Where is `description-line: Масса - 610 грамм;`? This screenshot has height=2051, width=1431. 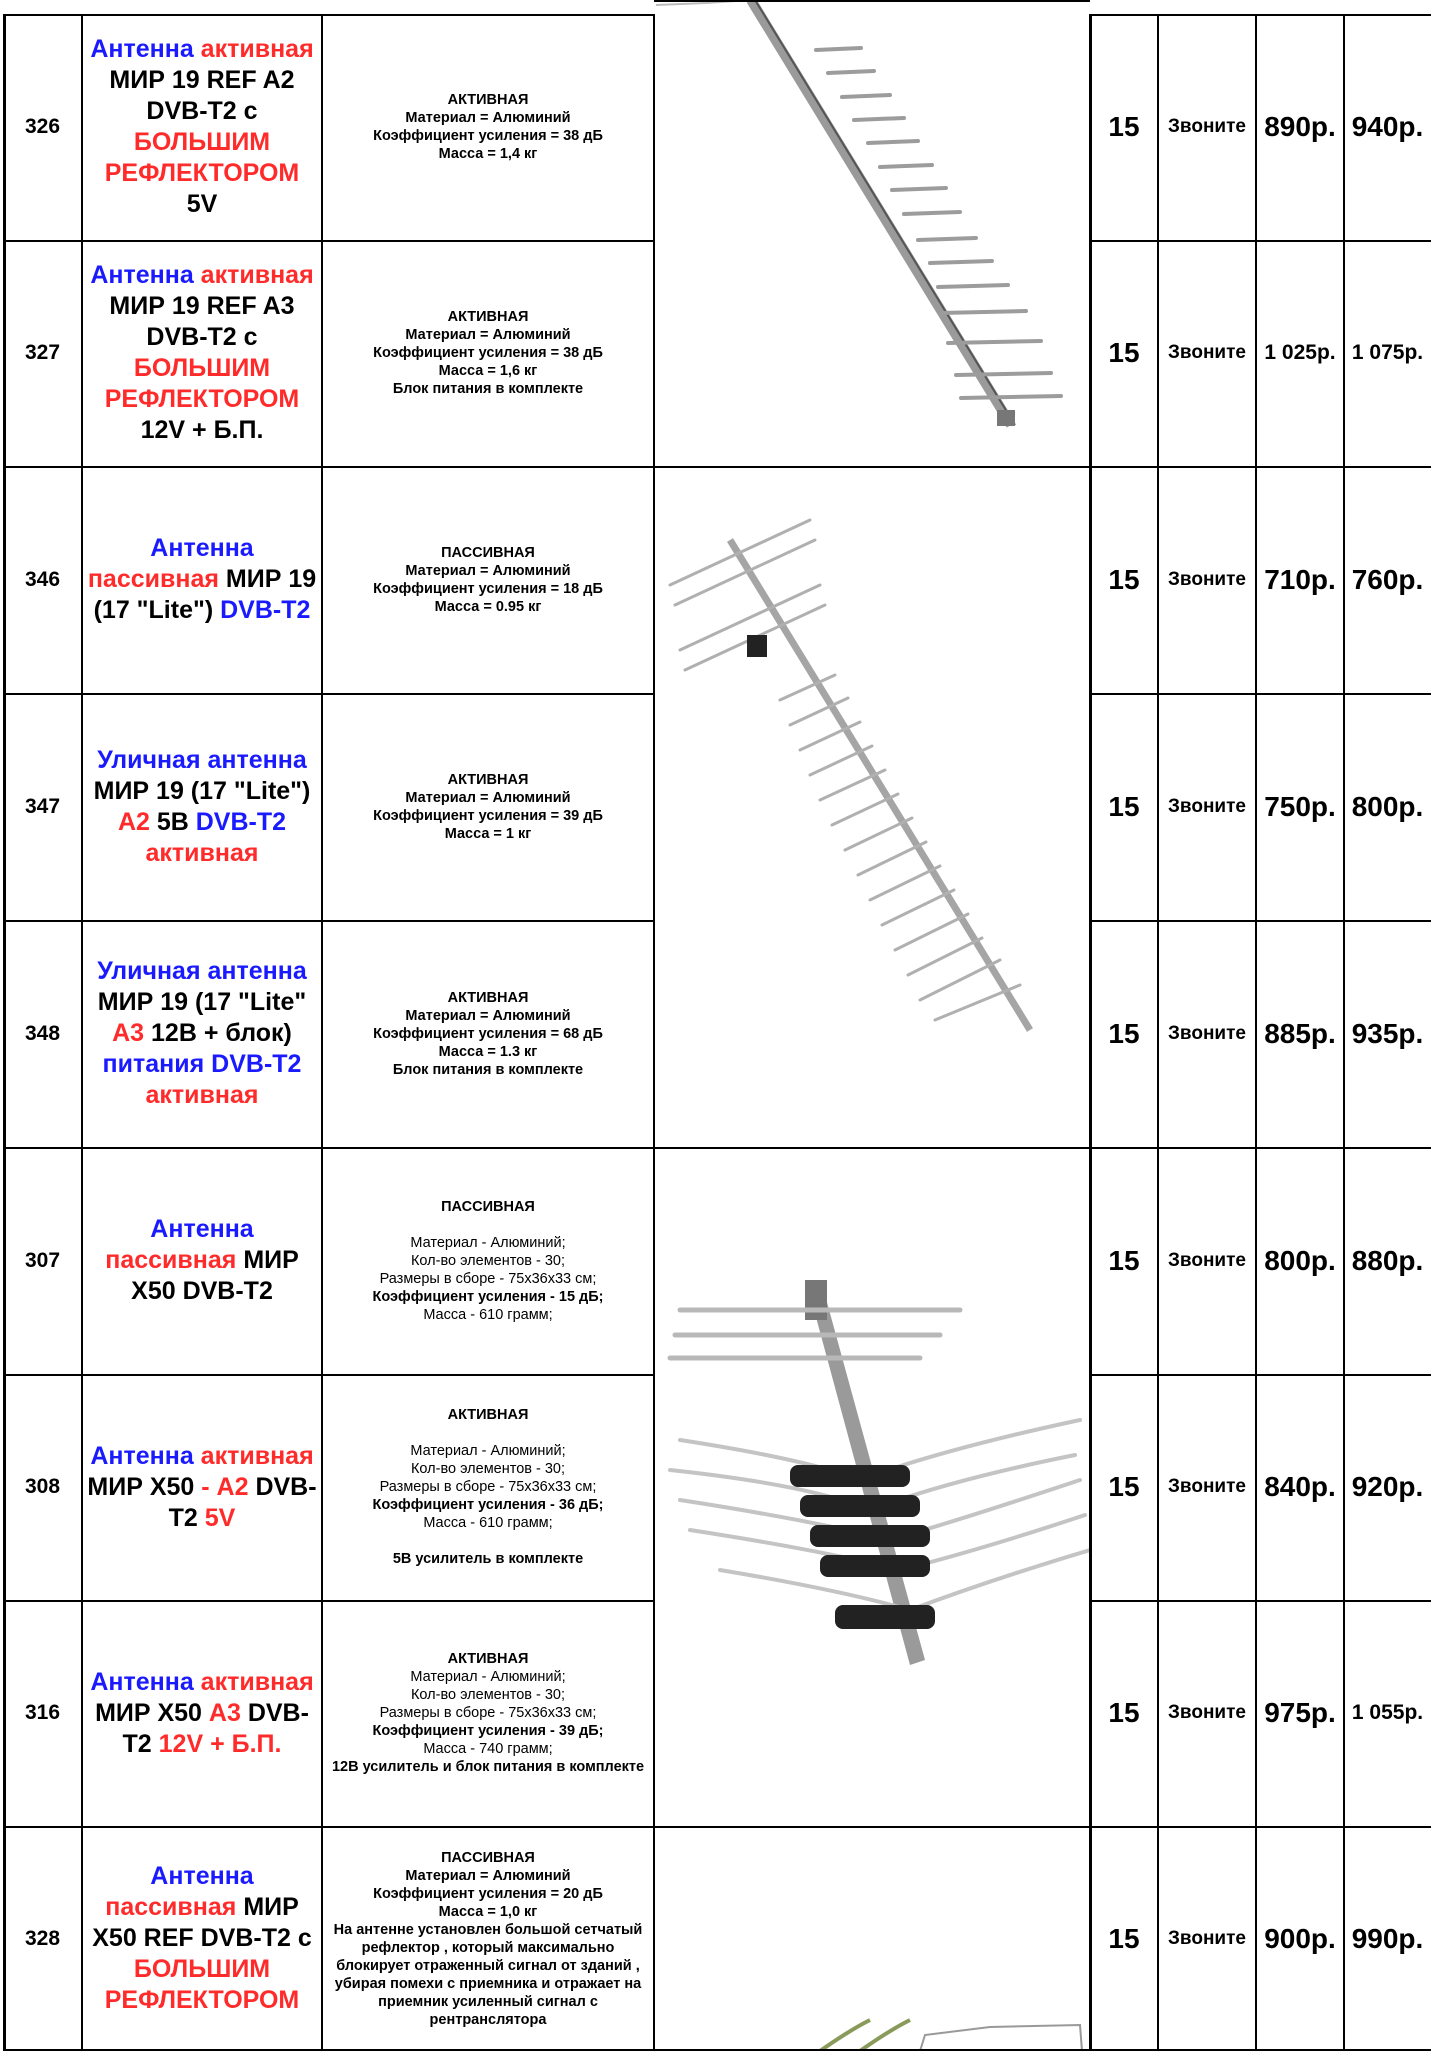 description-line: Масса - 610 грамм; is located at coordinates (488, 1314).